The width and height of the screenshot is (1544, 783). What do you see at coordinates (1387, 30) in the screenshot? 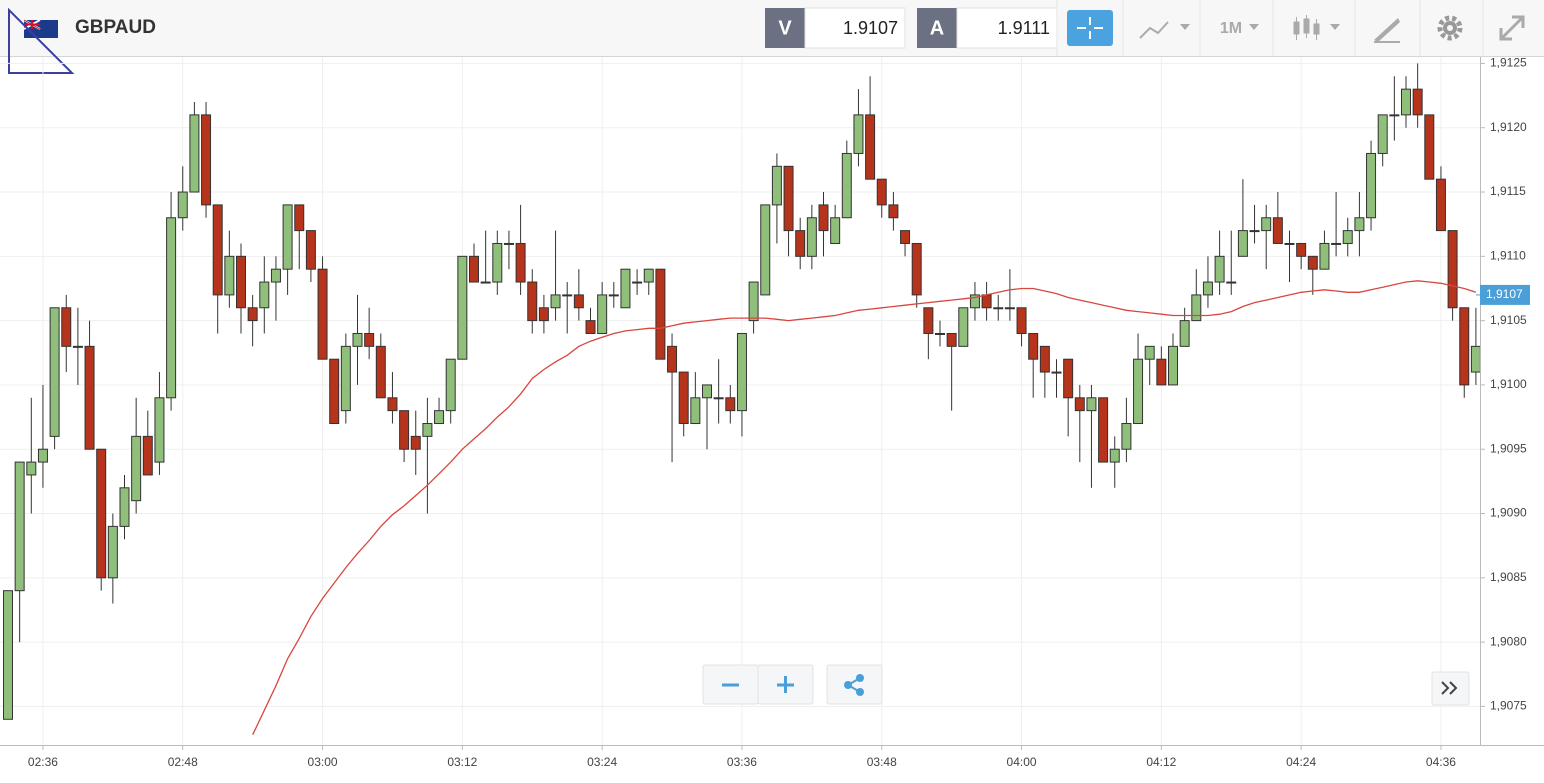
I see `drawing-tools-button` at bounding box center [1387, 30].